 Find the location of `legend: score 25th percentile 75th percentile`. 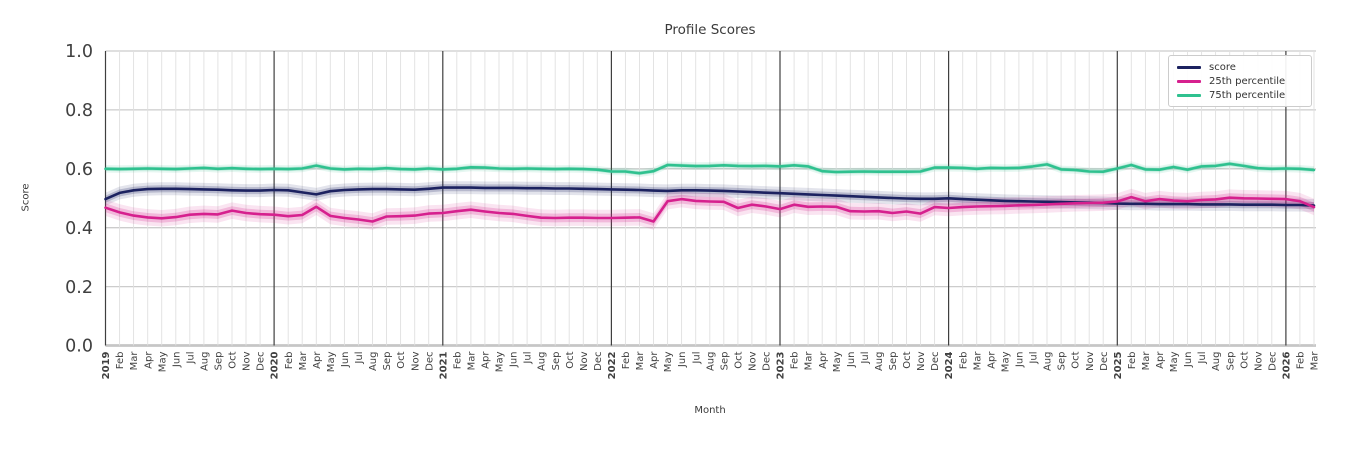

legend: score 25th percentile 75th percentile is located at coordinates (1240, 81).